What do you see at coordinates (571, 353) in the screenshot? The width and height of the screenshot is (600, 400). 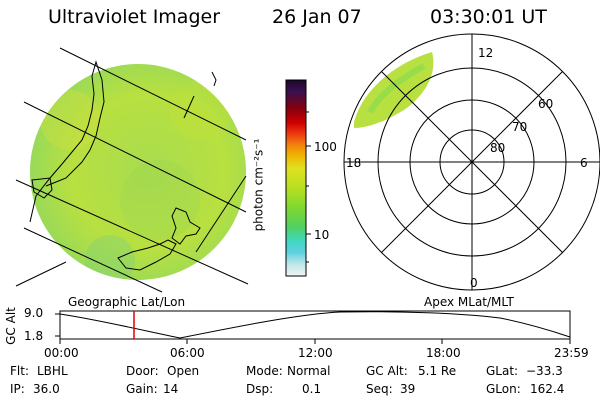 I see `timeline-xtick-label: 23:59` at bounding box center [571, 353].